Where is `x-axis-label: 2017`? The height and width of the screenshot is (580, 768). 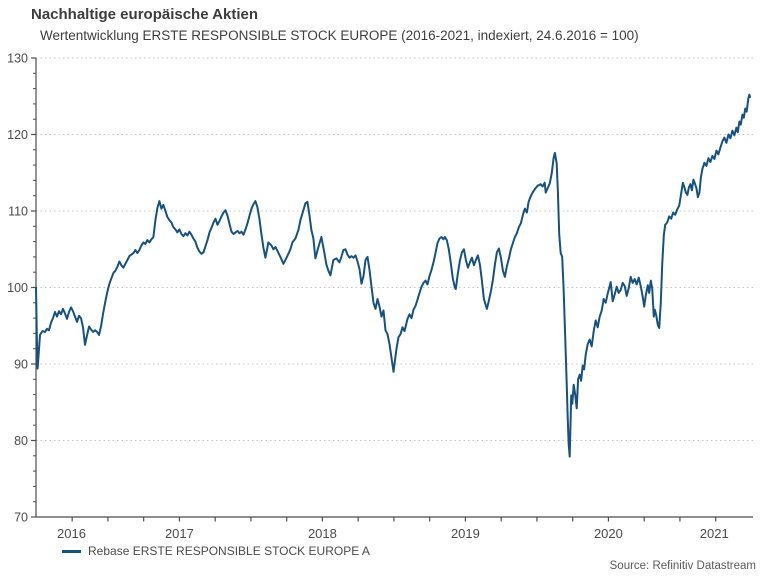
x-axis-label: 2017 is located at coordinates (179, 533).